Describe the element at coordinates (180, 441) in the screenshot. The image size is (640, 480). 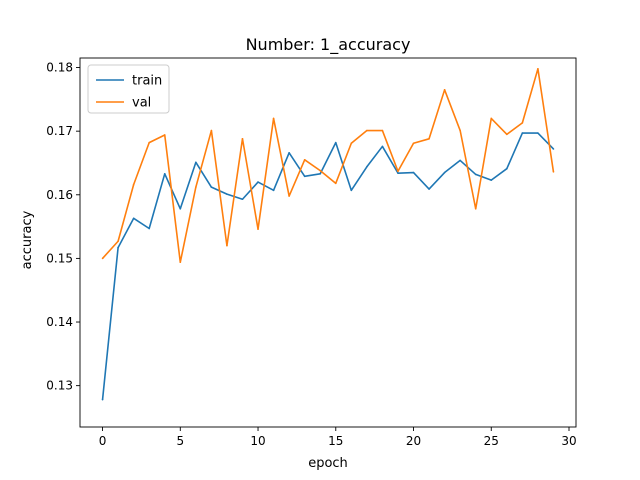
I see `x-tick-label: 5` at that location.